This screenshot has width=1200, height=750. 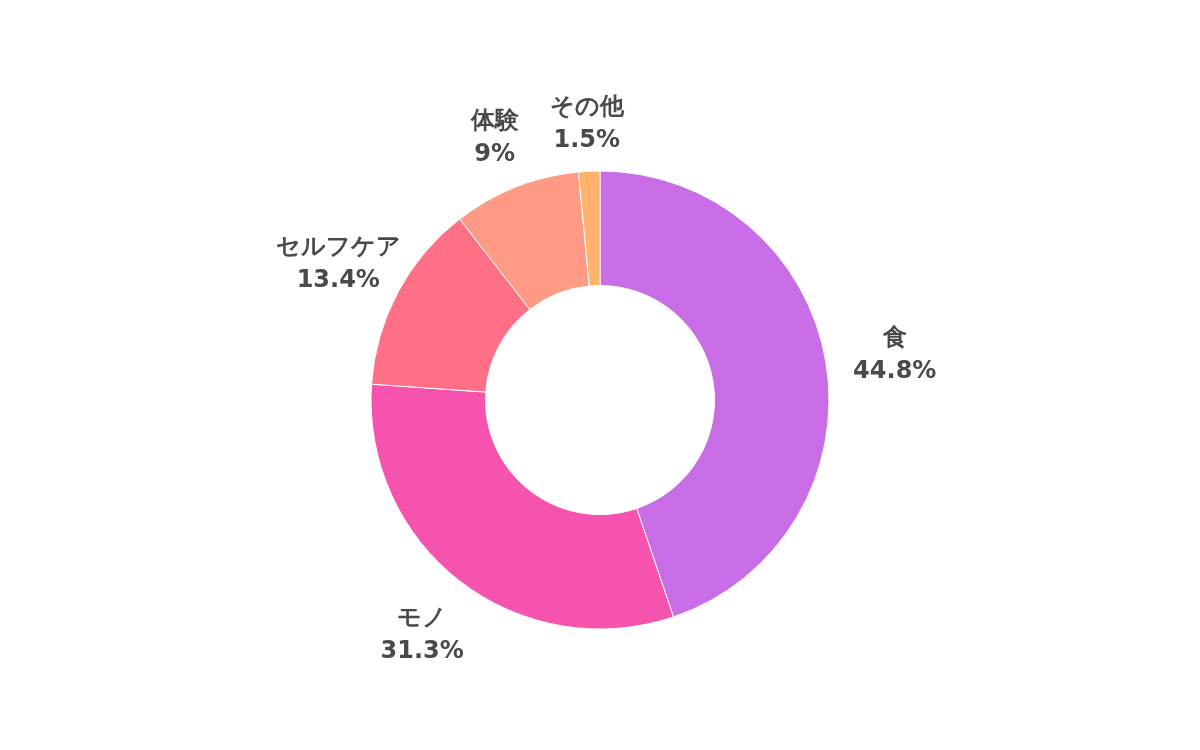 I want to click on slice-label: モノ, so click(x=422, y=616).